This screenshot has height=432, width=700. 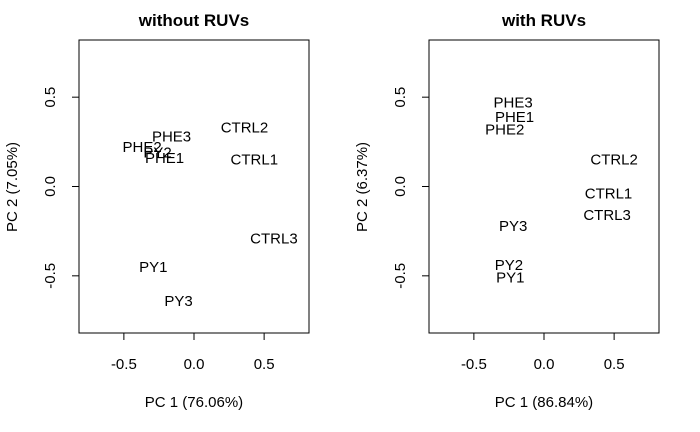 I want to click on chart-title: without RUVs, so click(x=194, y=20).